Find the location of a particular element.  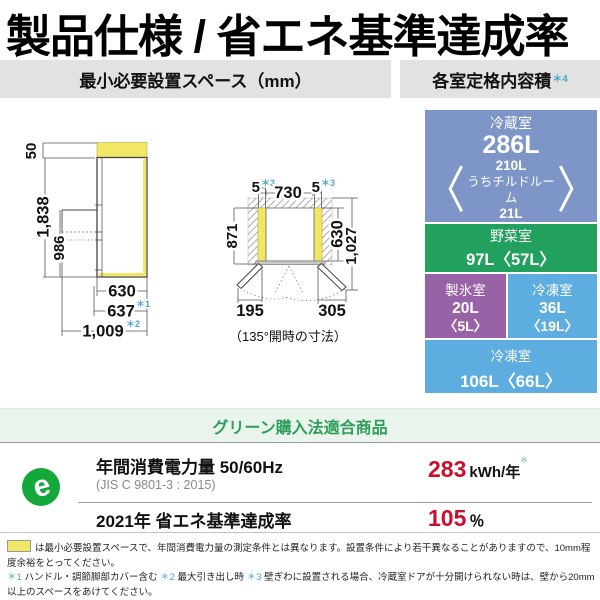

dim-top-clearance: 50 is located at coordinates (31, 151).